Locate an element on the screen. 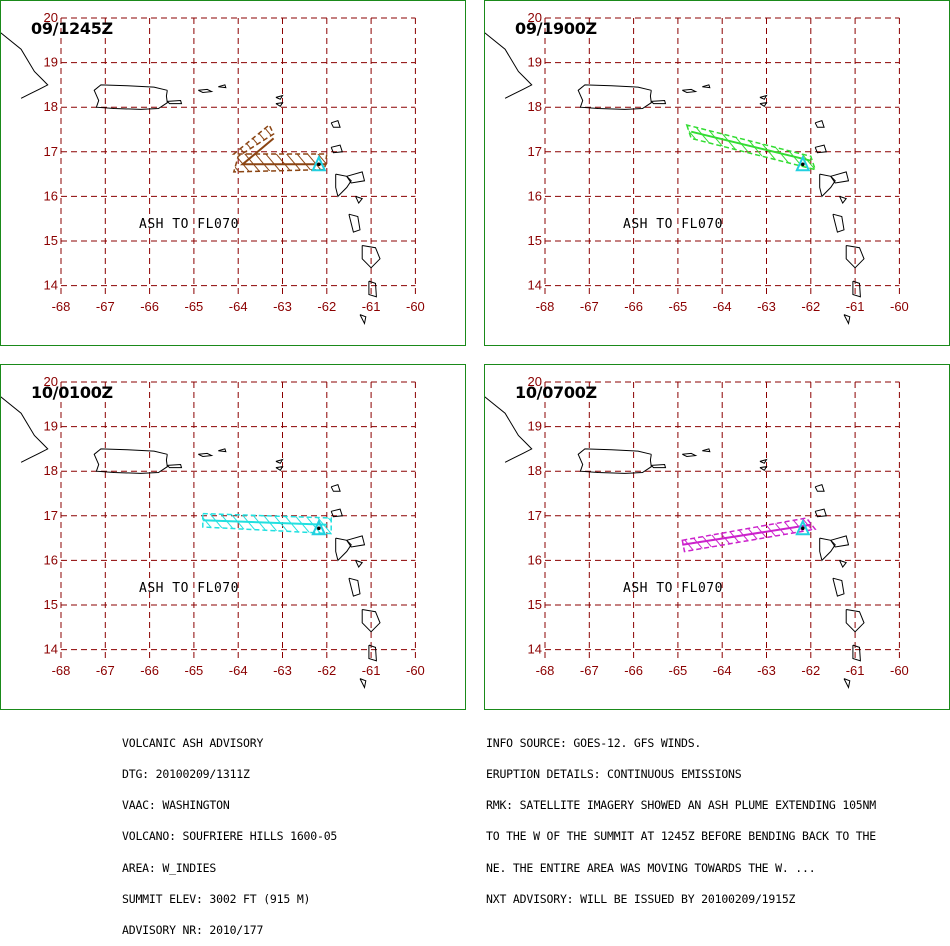 The width and height of the screenshot is (950, 946). coastline-hisp is located at coordinates (25, 429).